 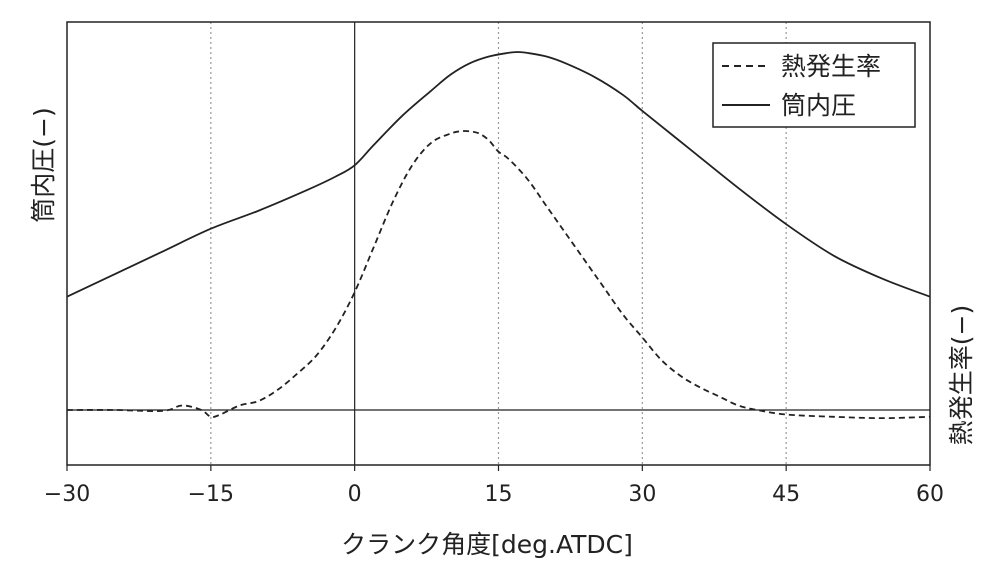 I want to click on y-axis-title-left: 筒内圧(−), so click(x=43, y=164).